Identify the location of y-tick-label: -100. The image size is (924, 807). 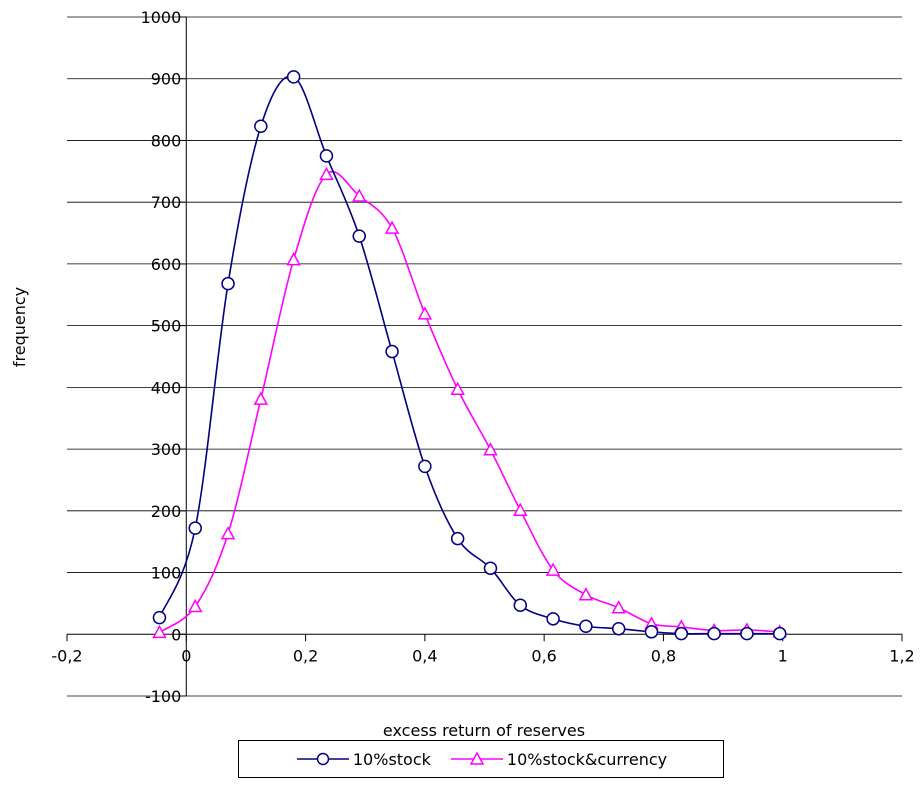
(163, 696).